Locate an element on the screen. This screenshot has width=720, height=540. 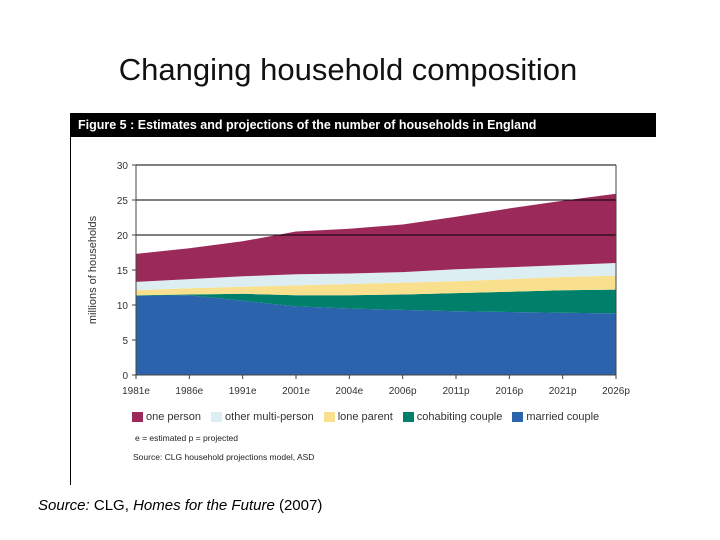
y-tick-label: 15 is located at coordinates (123, 271).